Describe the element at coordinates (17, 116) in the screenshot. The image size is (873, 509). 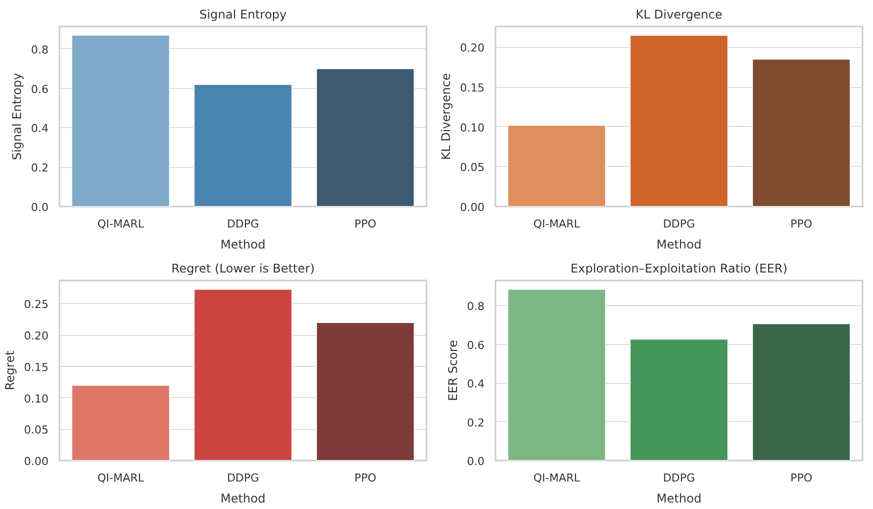
I see `y-axis-title: Signal Entropy` at that location.